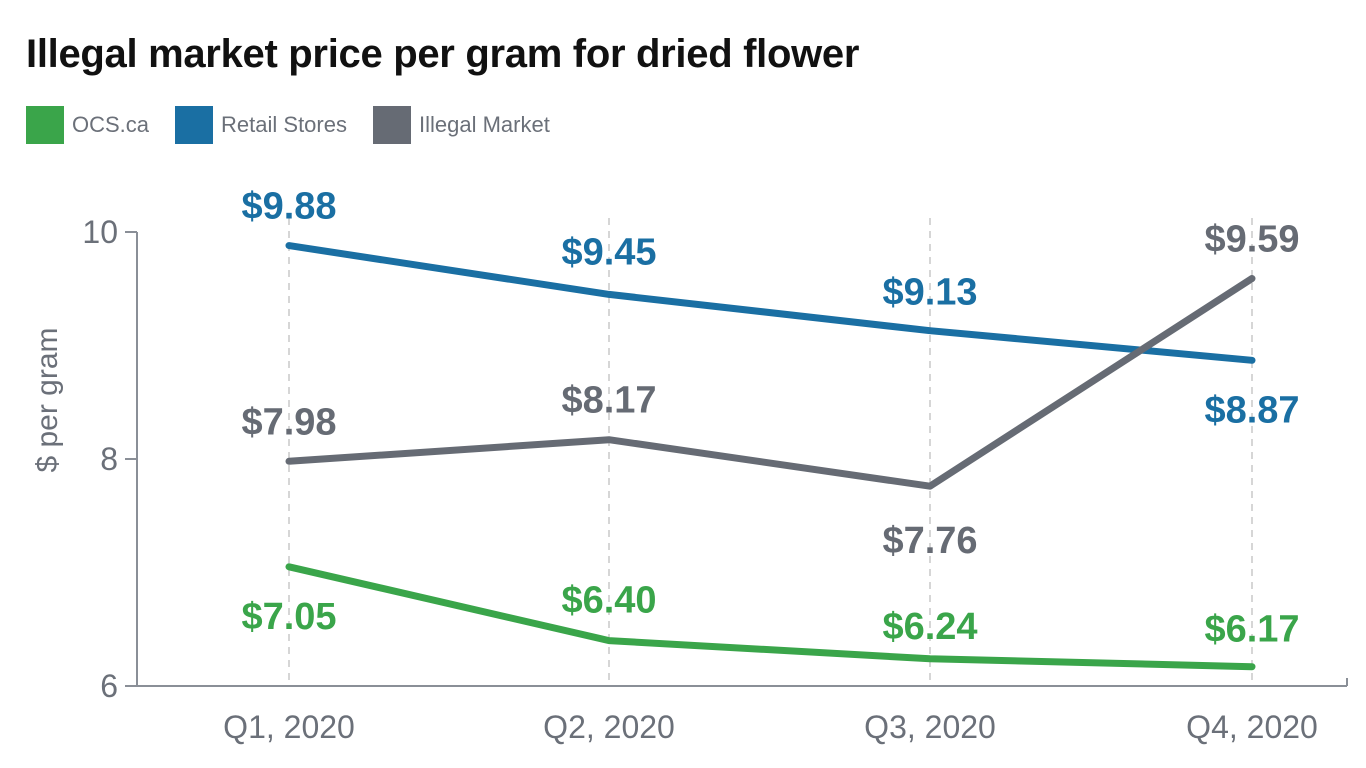 The image size is (1366, 768). What do you see at coordinates (1251, 410) in the screenshot?
I see `data-label-retail-stores-4: $8.87` at bounding box center [1251, 410].